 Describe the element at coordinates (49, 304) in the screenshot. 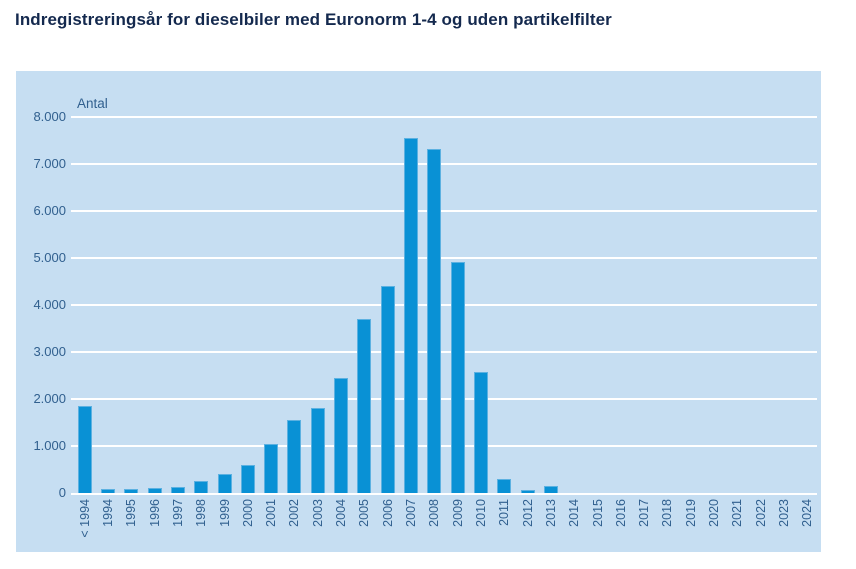

I see `y-tick-label: 4.000` at that location.